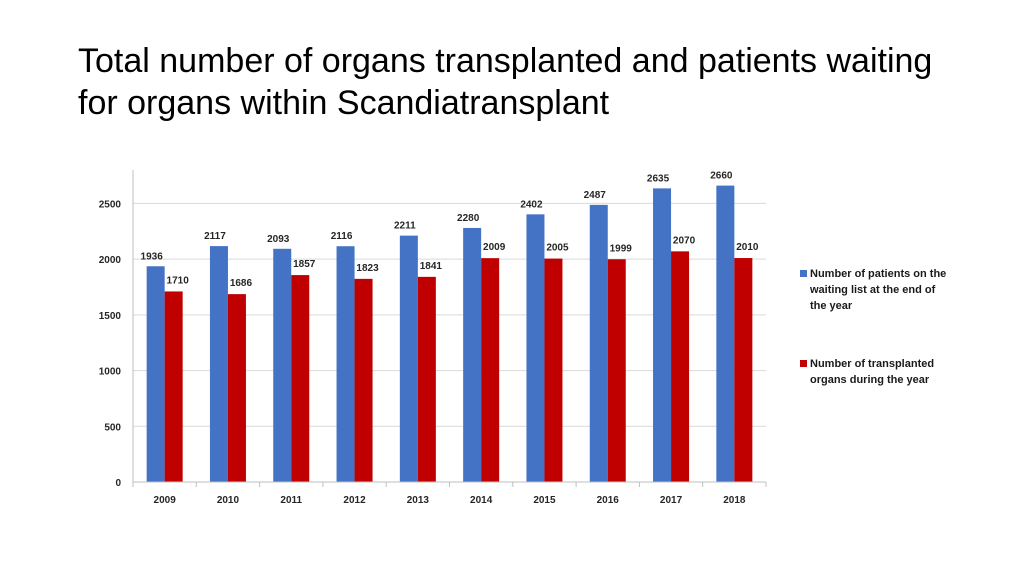  What do you see at coordinates (110, 204) in the screenshot?
I see `y-tick-label: 2500` at bounding box center [110, 204].